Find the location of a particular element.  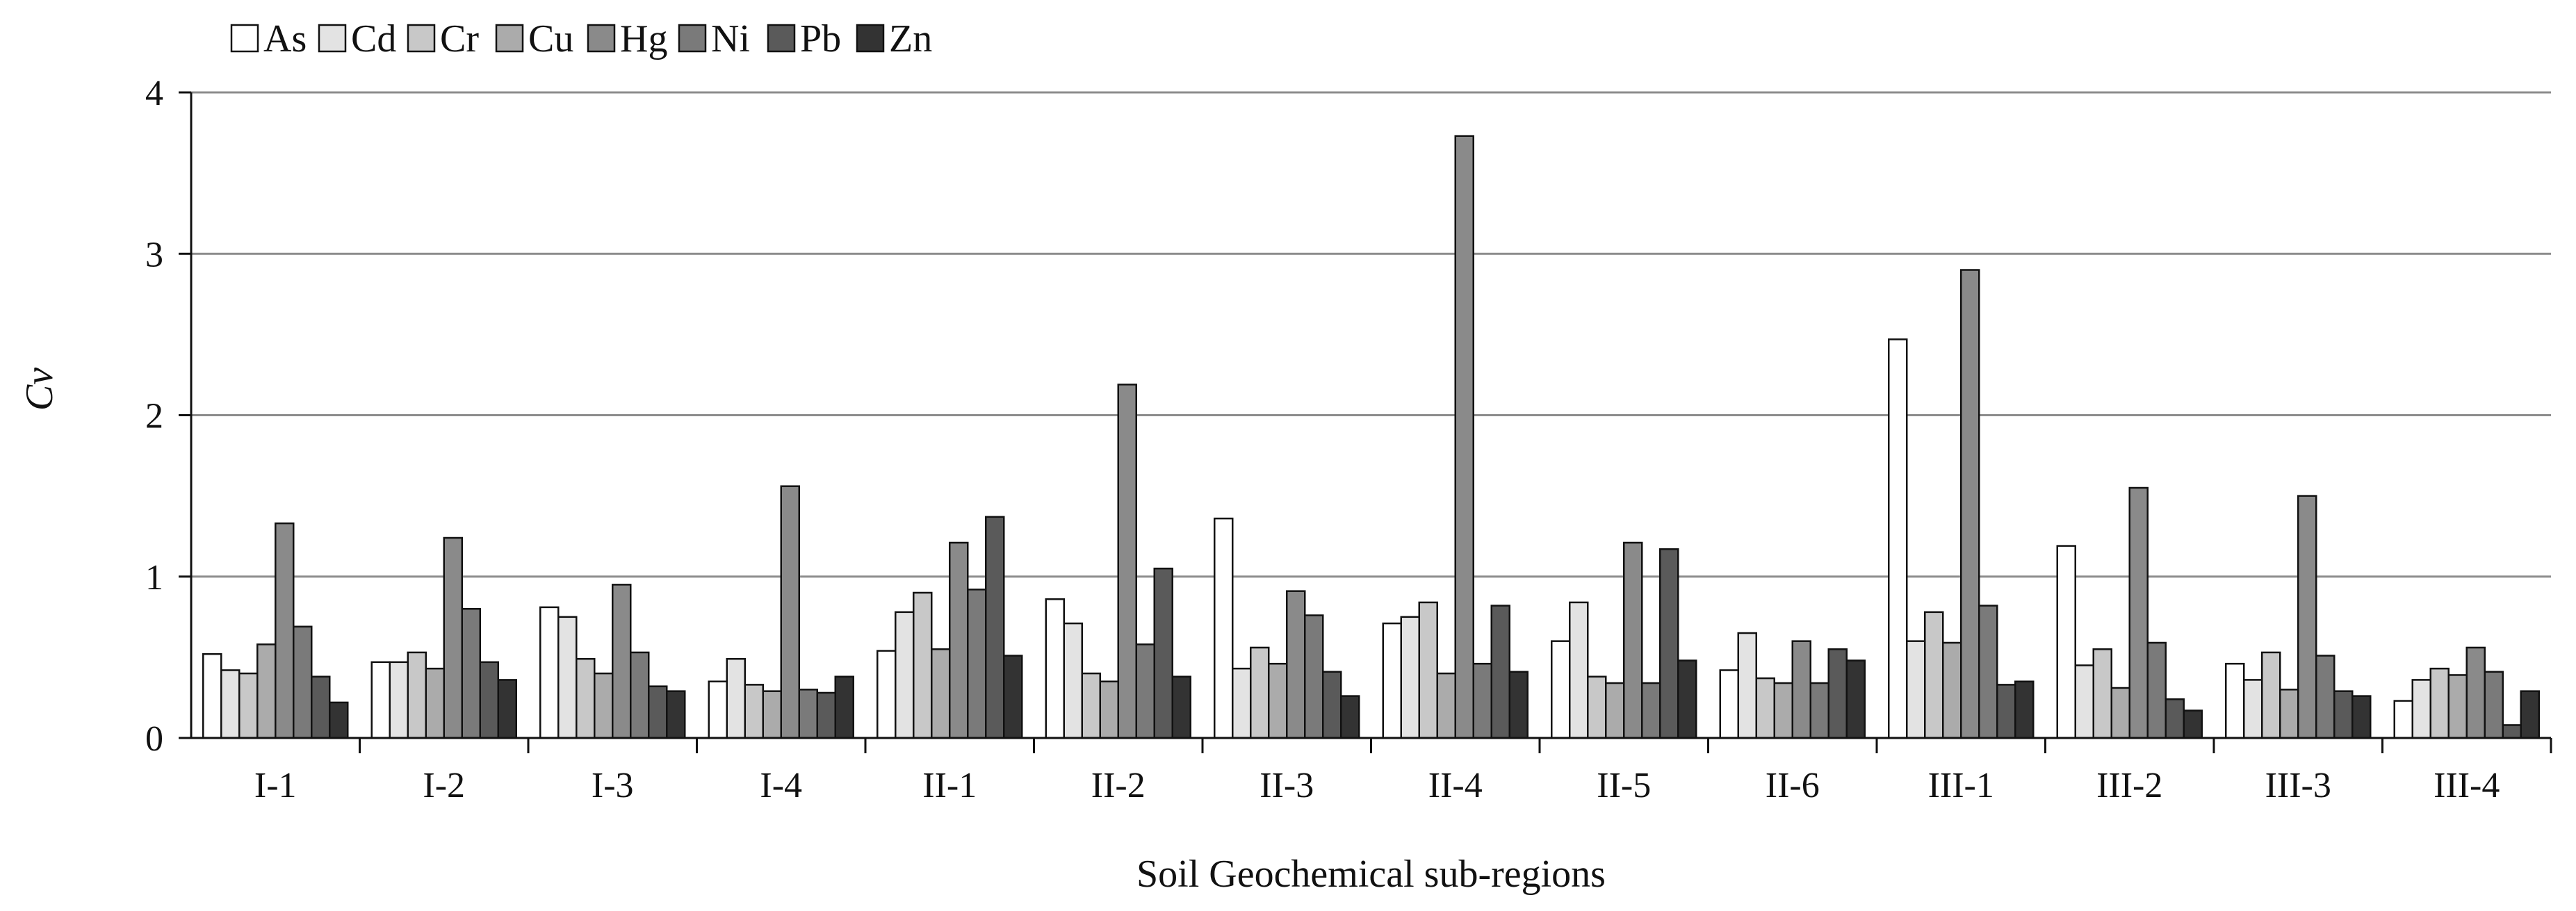

x-tick-label: III-3 is located at coordinates (2298, 785).